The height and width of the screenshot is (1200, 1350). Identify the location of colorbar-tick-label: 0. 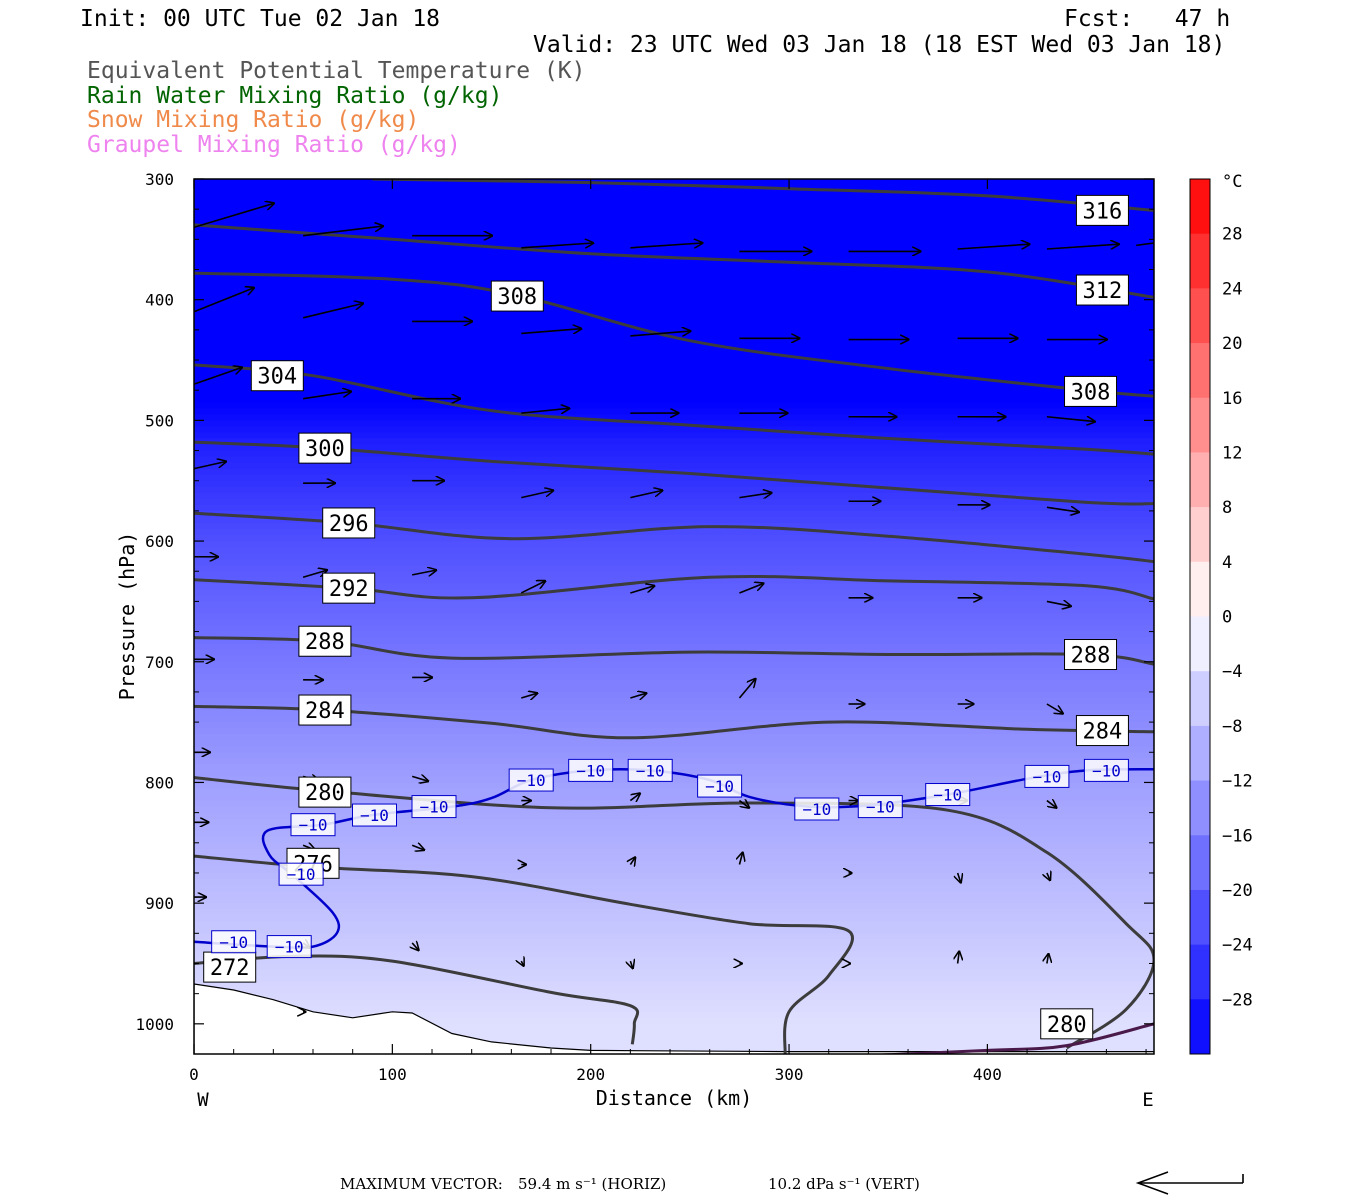
(1227, 618).